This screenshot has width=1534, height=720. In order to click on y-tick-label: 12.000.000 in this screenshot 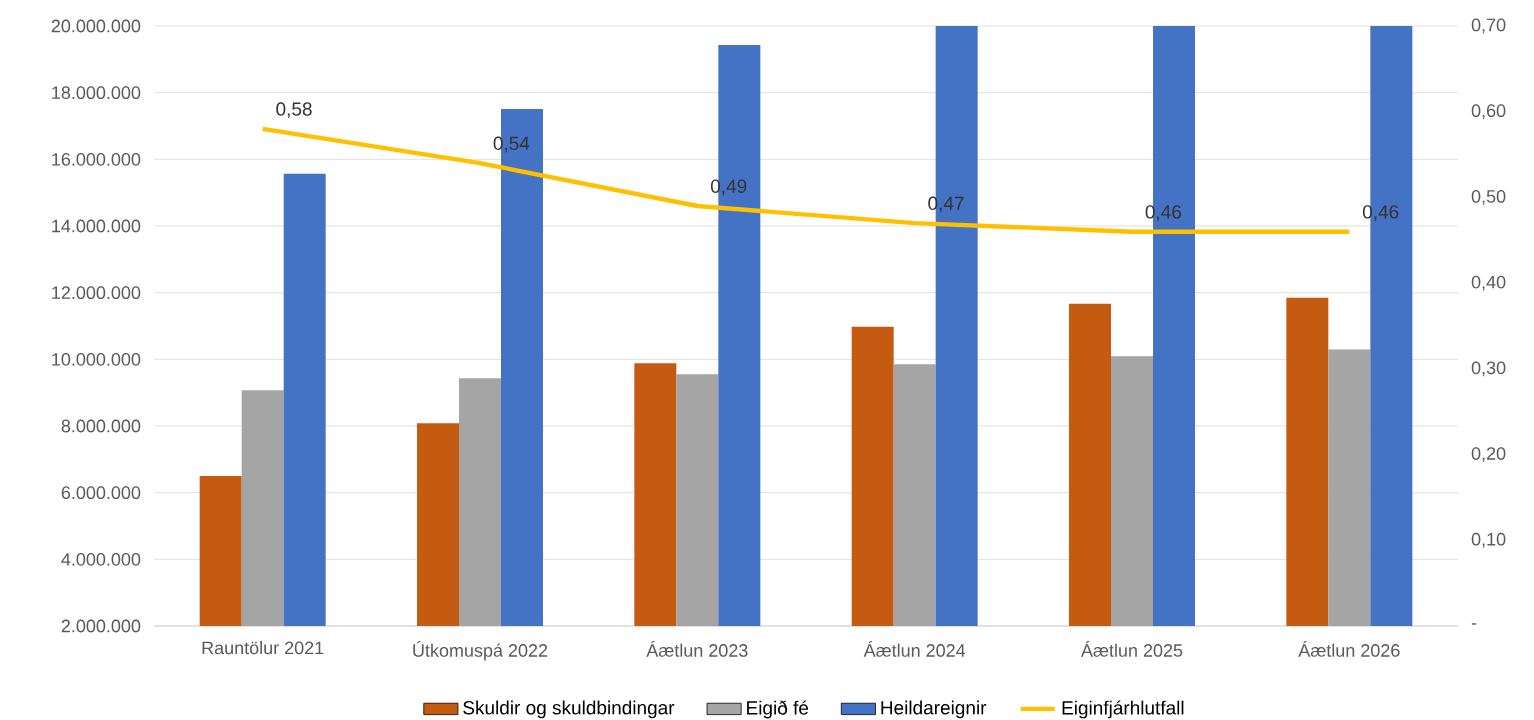, I will do `click(96, 293)`.